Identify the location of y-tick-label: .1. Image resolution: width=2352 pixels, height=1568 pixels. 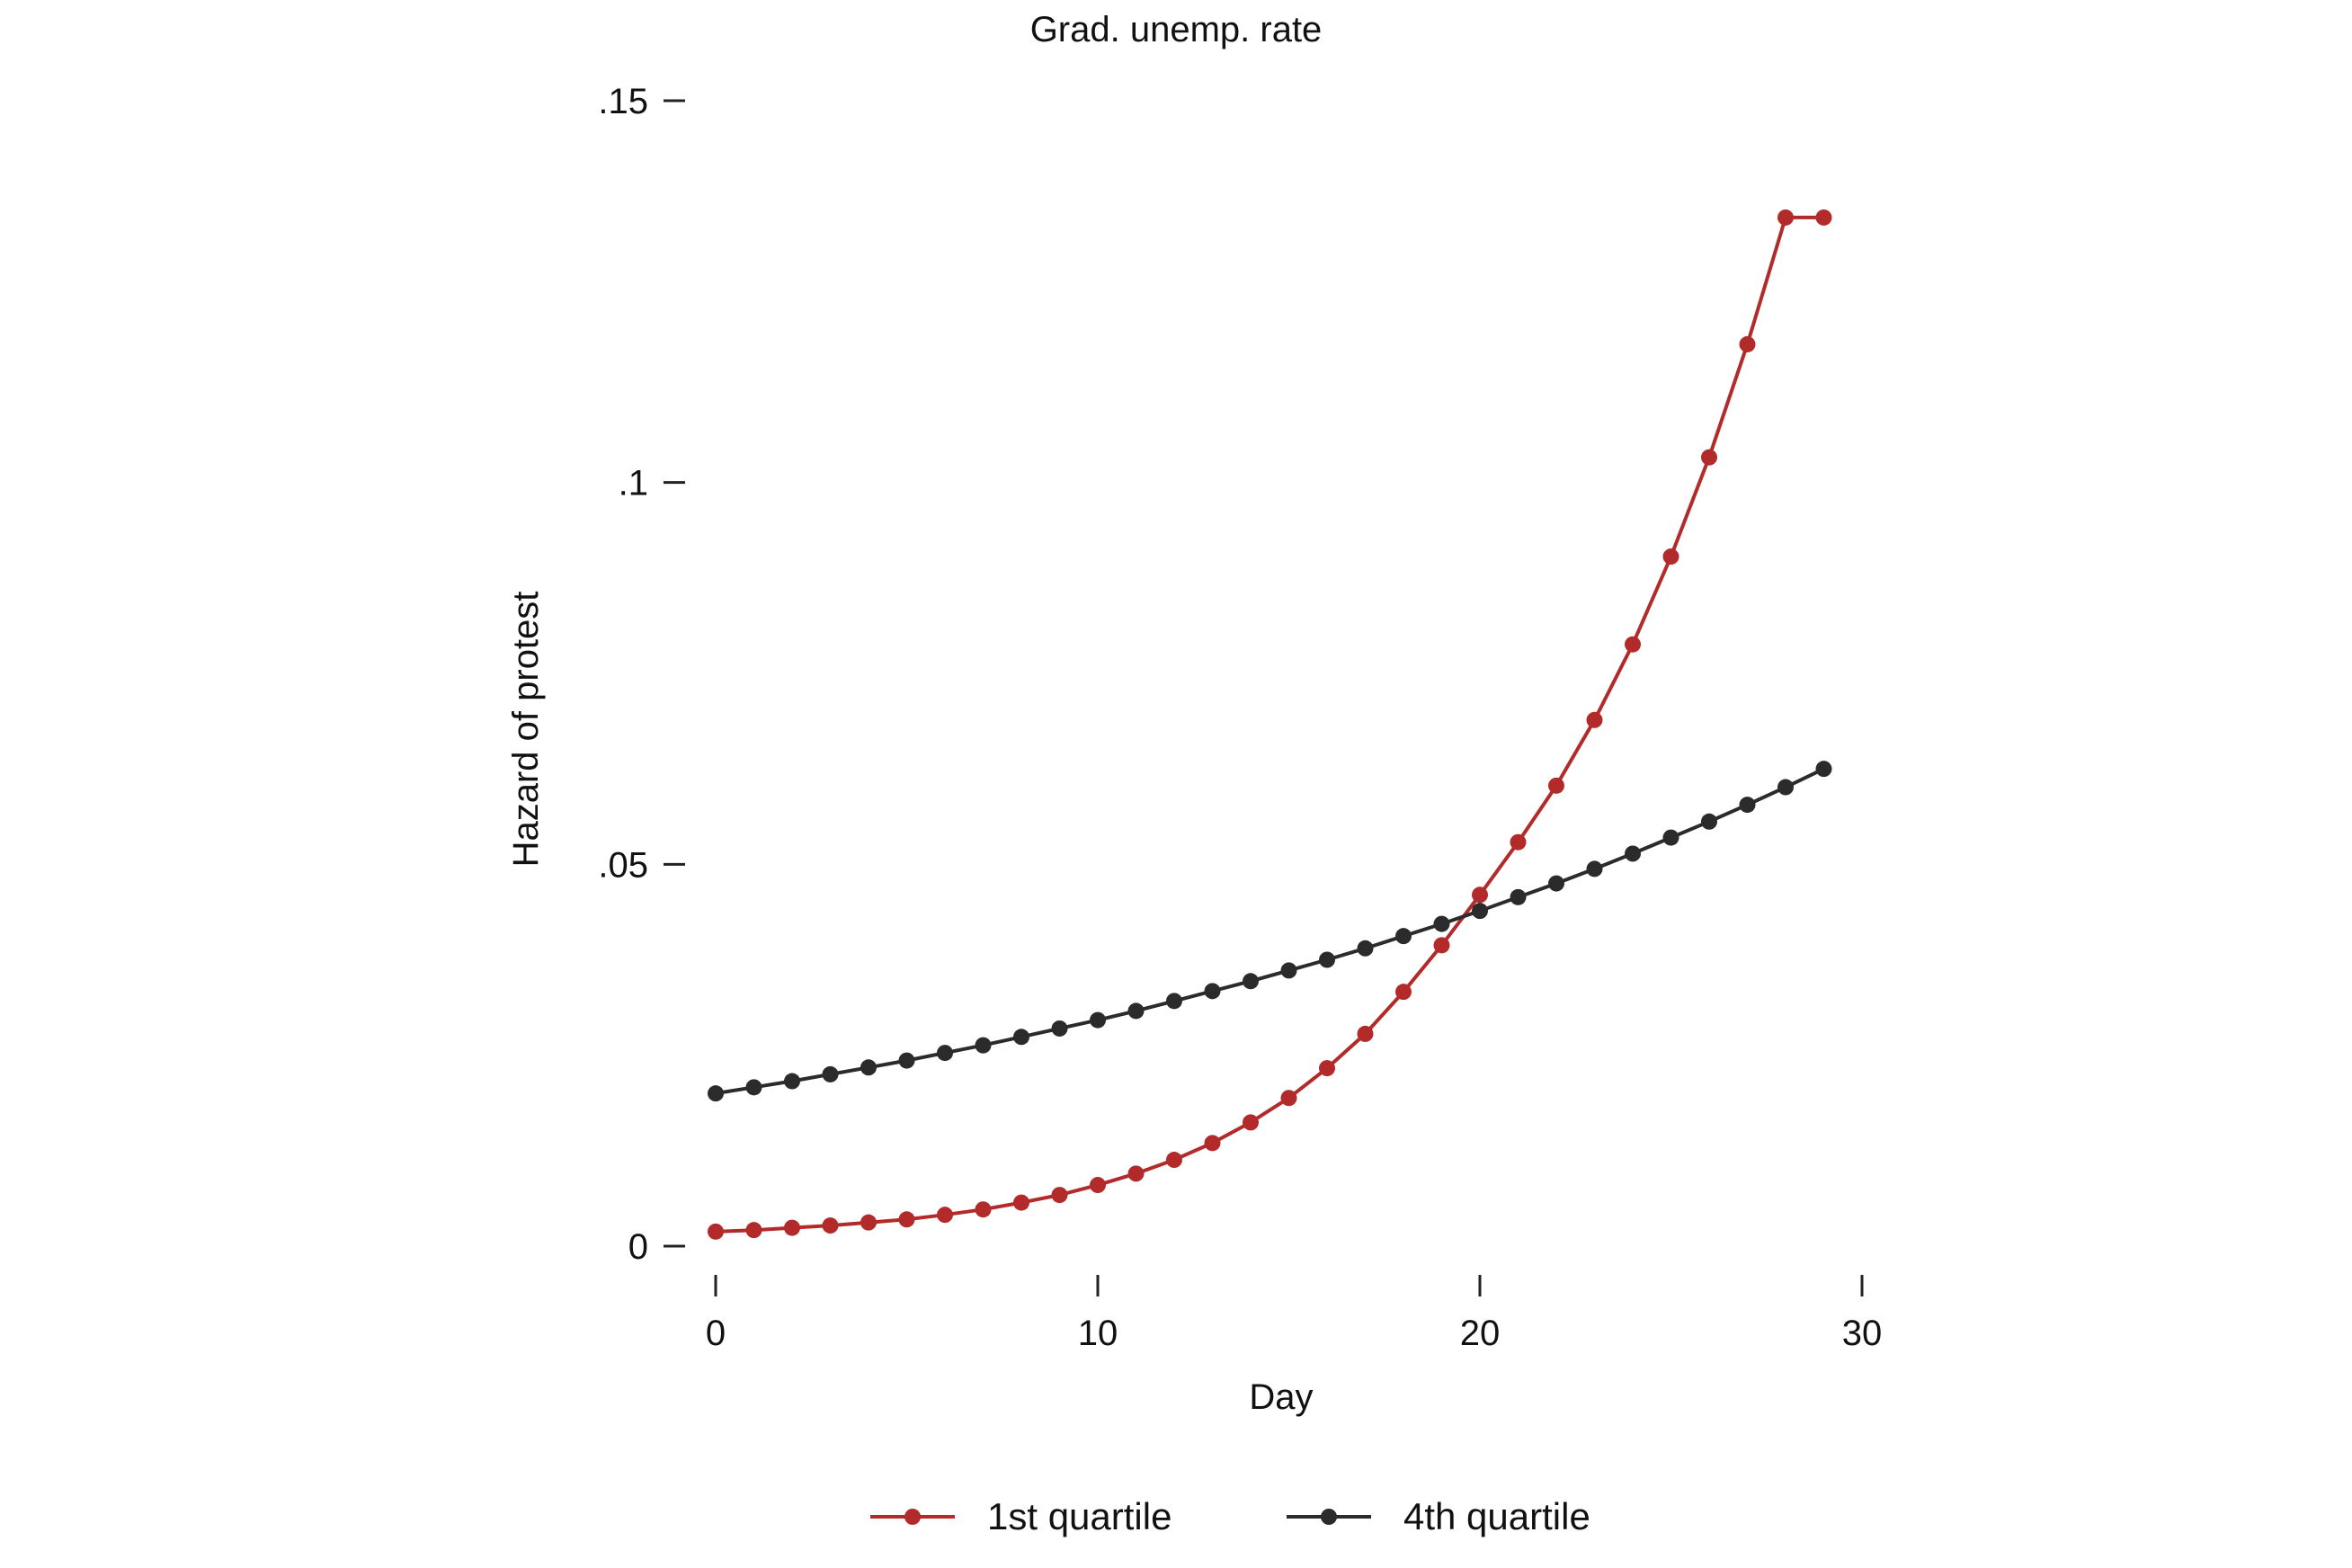
(634, 483).